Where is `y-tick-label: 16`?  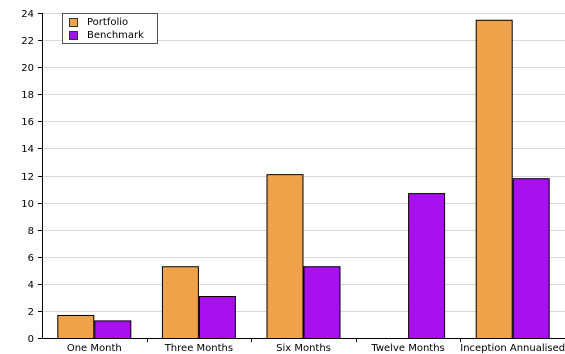
y-tick-label: 16 is located at coordinates (27, 122).